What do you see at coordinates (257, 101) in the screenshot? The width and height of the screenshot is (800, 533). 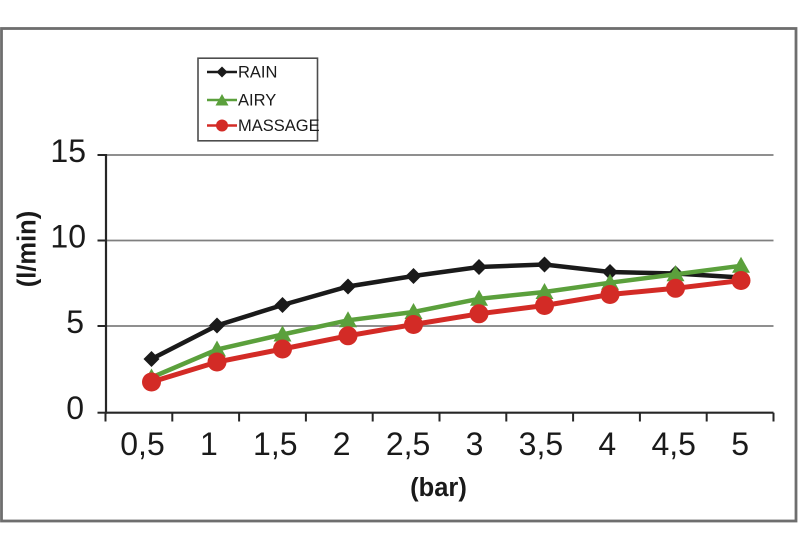 I see `svg-text: AIRY` at bounding box center [257, 101].